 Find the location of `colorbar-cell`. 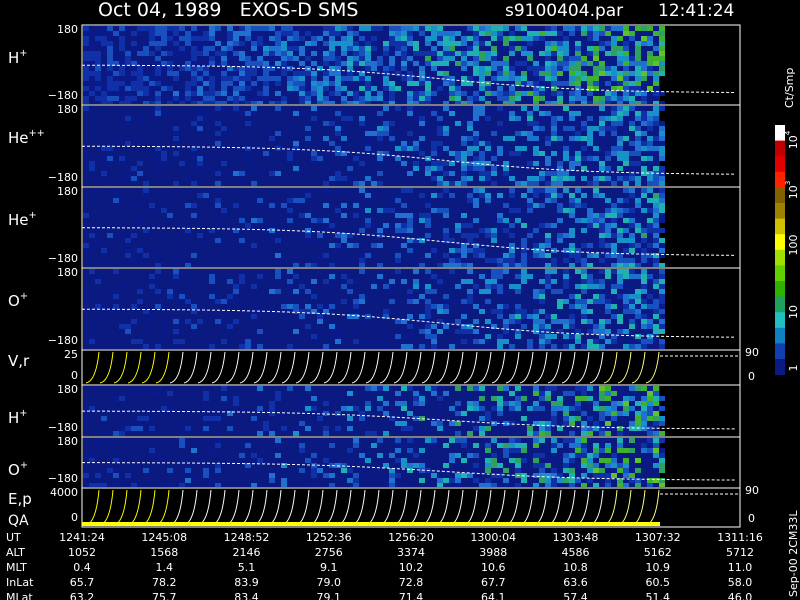

colorbar-cell is located at coordinates (780, 289).